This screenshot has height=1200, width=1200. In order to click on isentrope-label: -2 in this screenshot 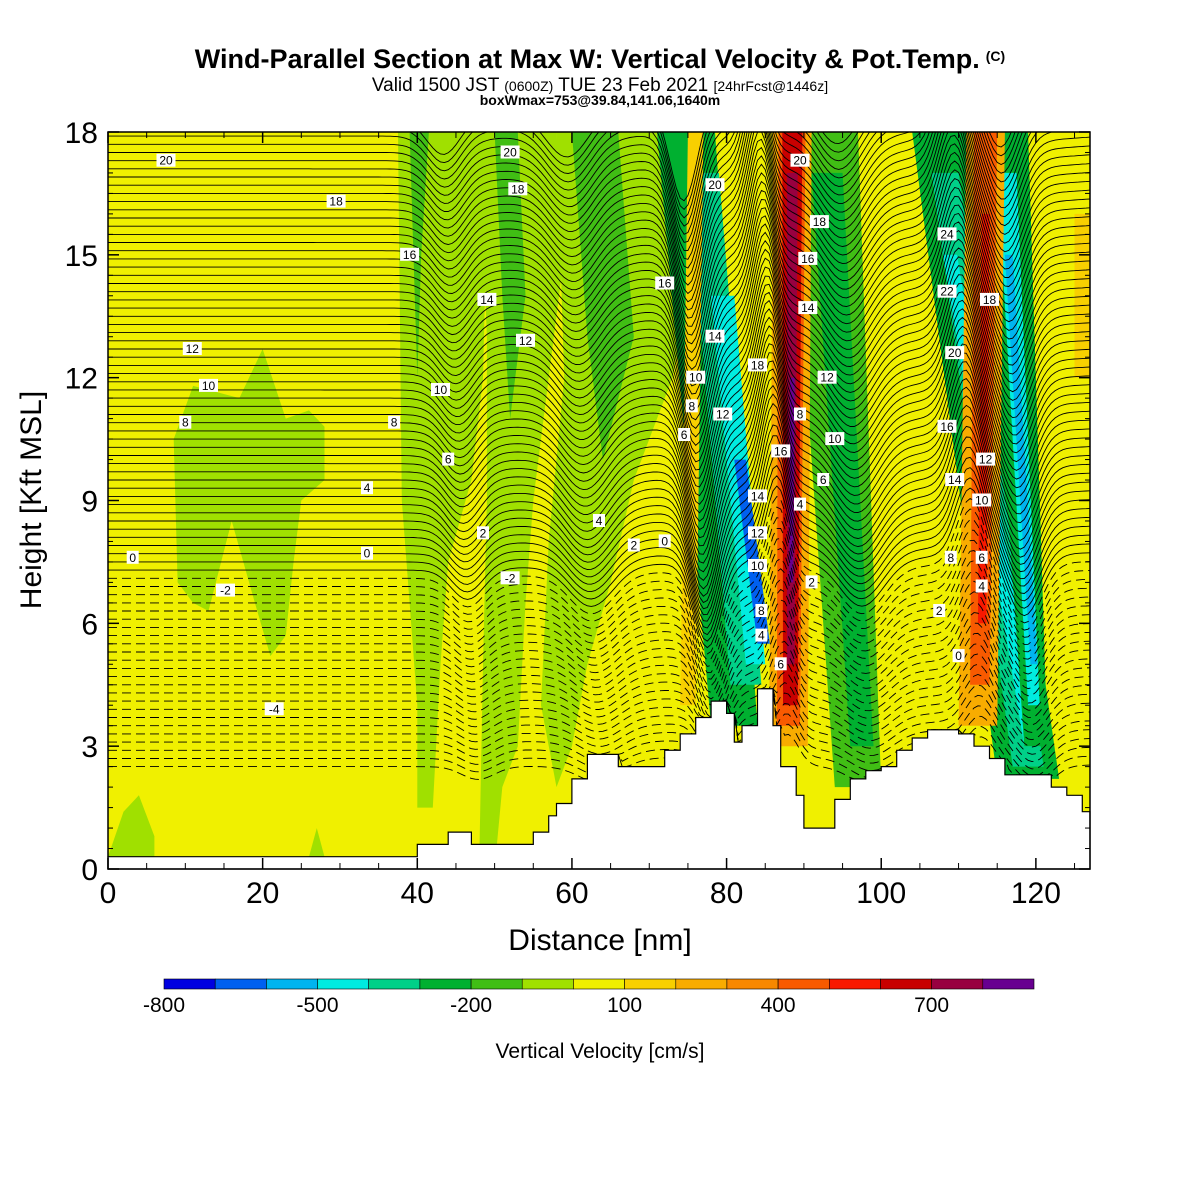, I will do `click(510, 578)`.